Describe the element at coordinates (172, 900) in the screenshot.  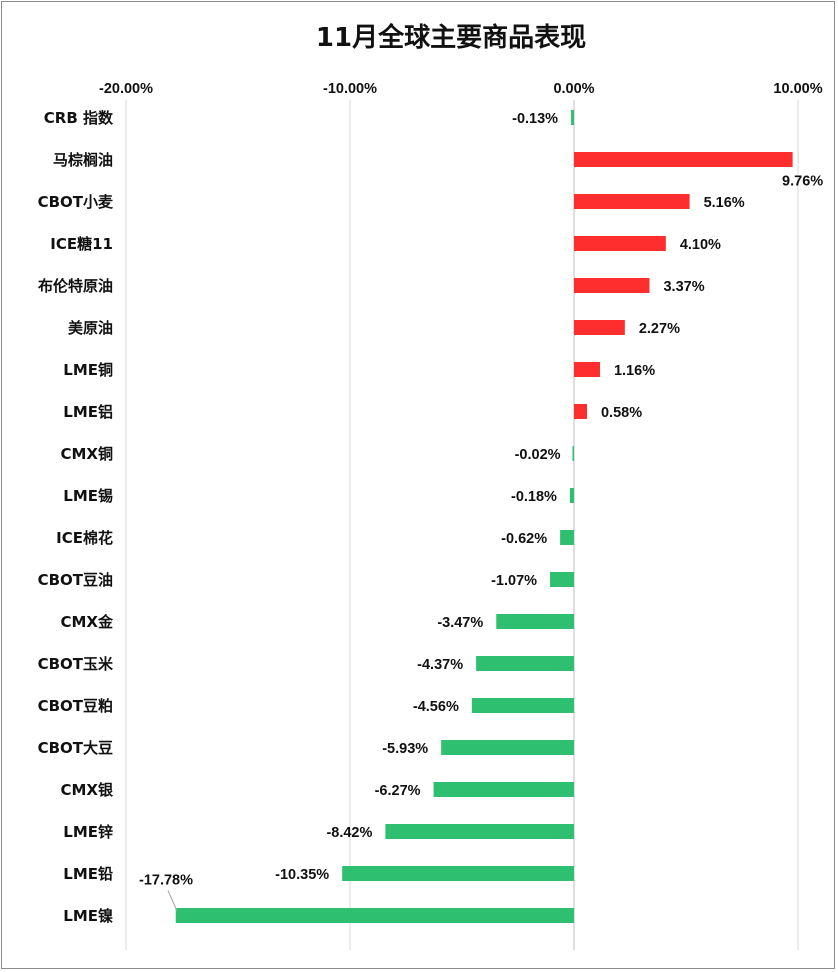
I see `leader-line` at that location.